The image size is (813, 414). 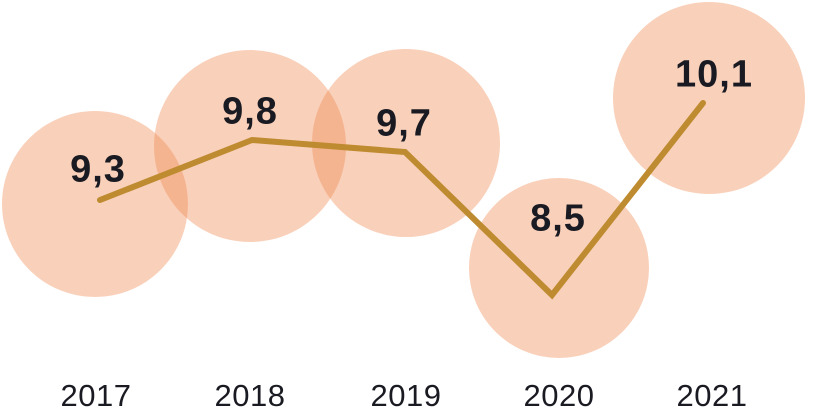 I want to click on bubble-2020, so click(x=559, y=268).